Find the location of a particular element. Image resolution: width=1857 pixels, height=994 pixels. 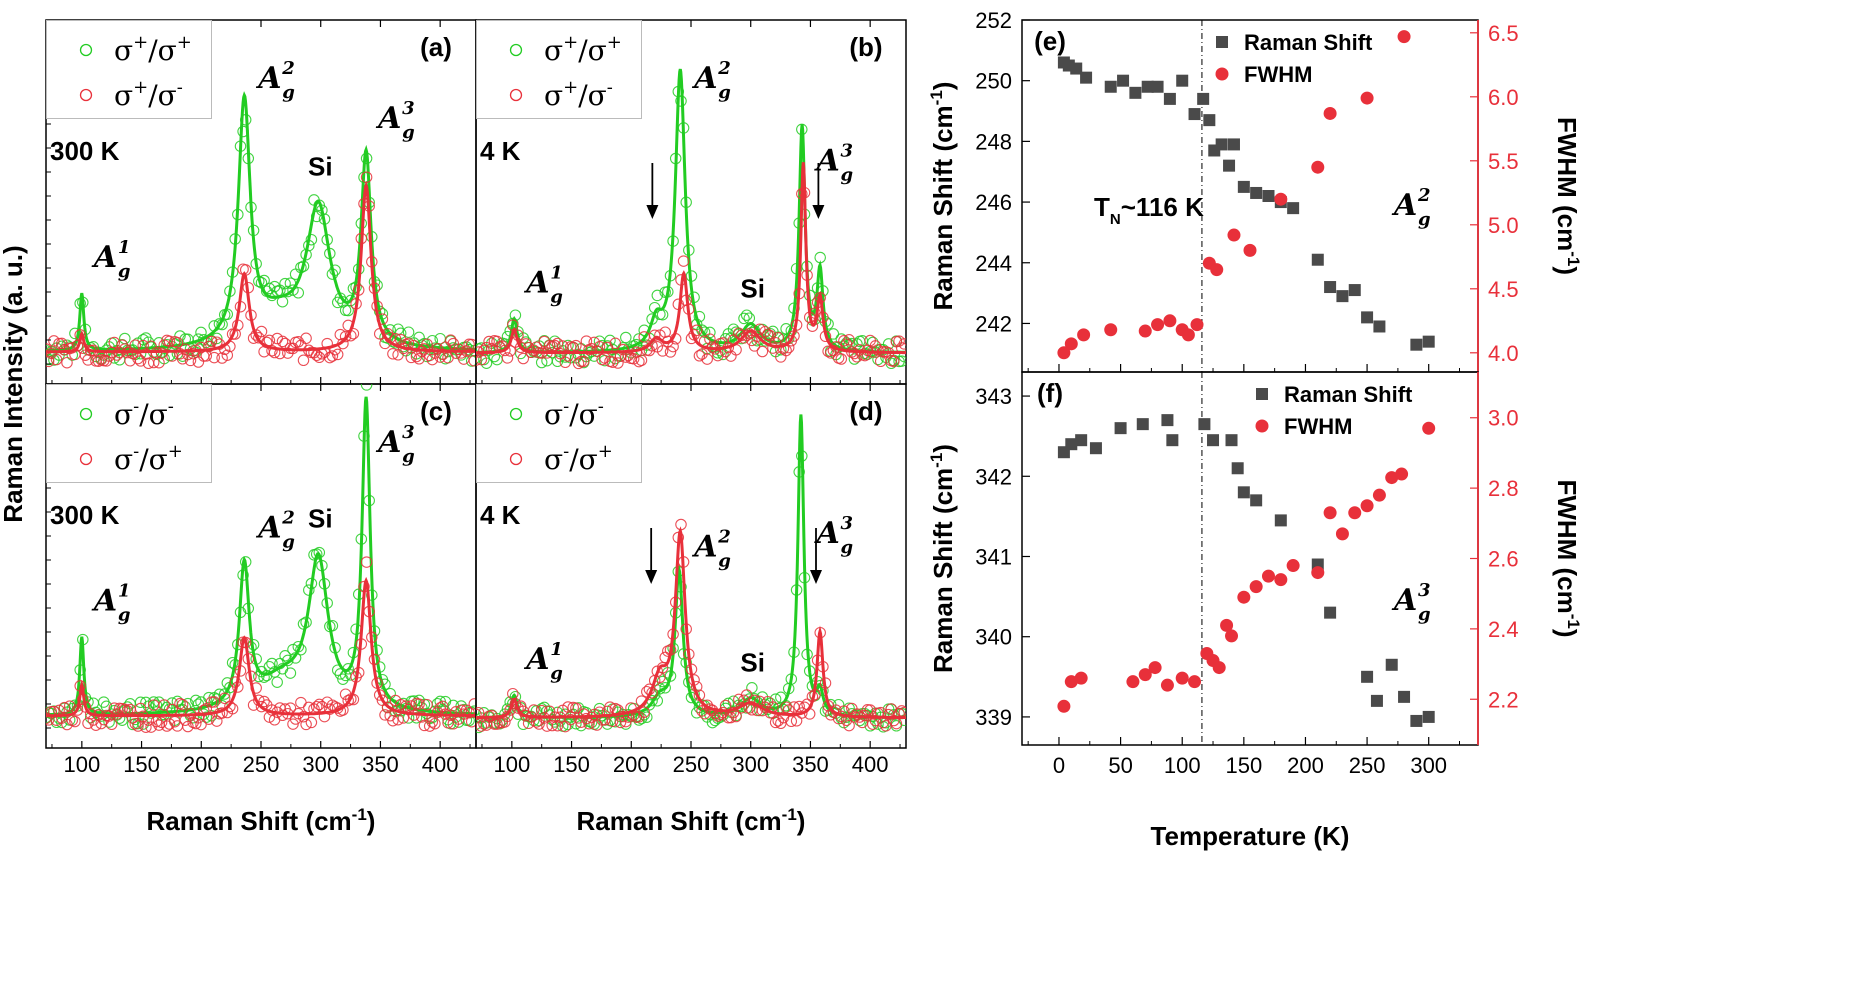

mode-label-1-sub: g is located at coordinates (556, 673).